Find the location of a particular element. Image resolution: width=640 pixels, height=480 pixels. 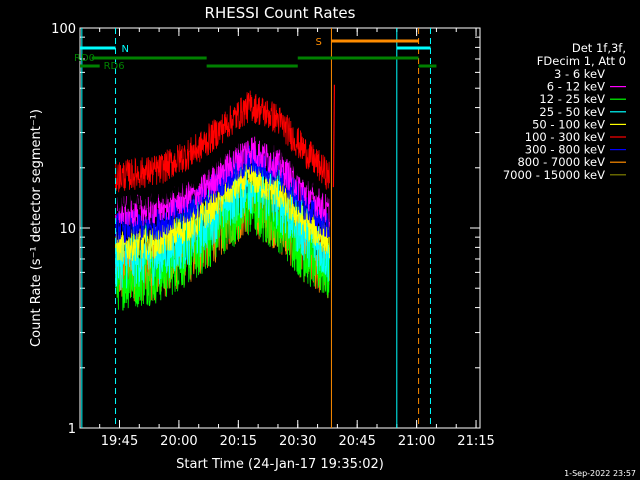

legend-label: 7000 - 15000 keV is located at coordinates (554, 175).